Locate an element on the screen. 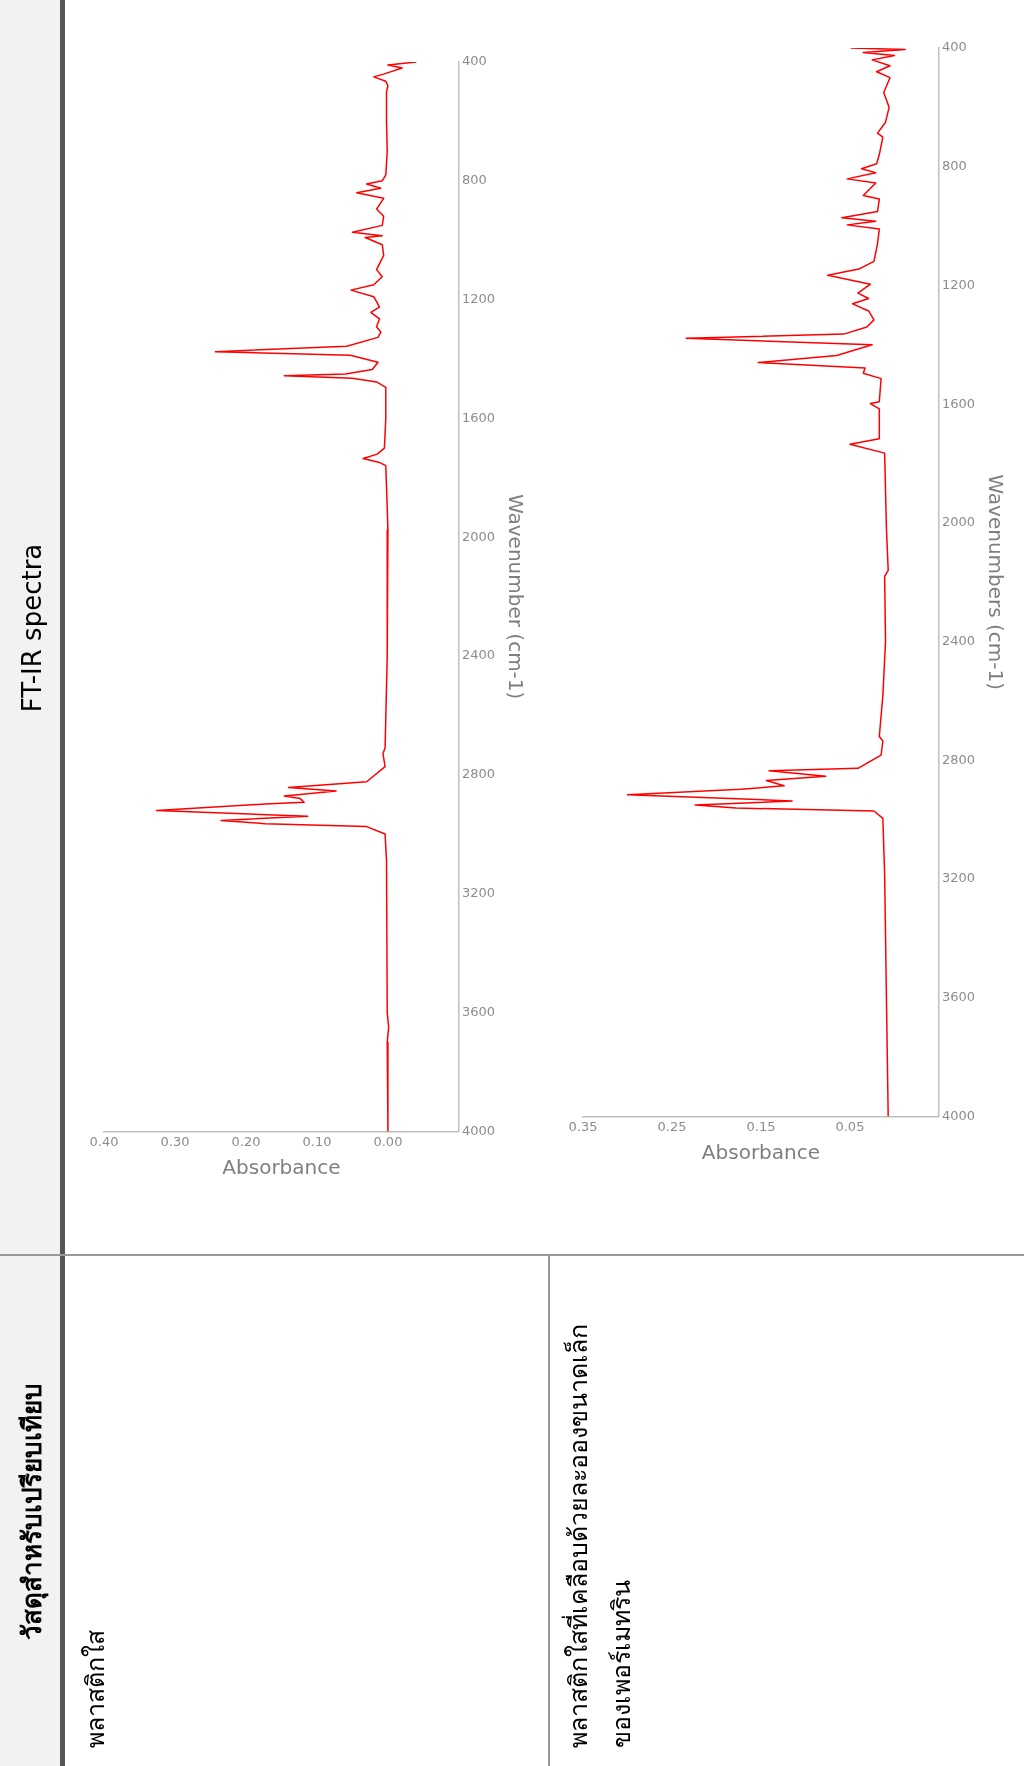 The image size is (1024, 1766). text: วัสดุสำหรับเปรียบเทียบ is located at coordinates (33, 1511).